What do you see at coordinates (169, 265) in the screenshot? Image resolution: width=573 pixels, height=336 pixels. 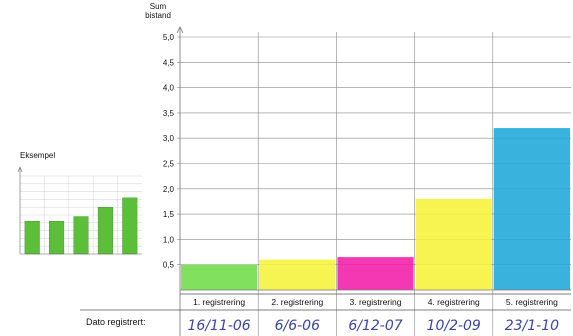 I see `y-tick-label: 0,5` at bounding box center [169, 265].